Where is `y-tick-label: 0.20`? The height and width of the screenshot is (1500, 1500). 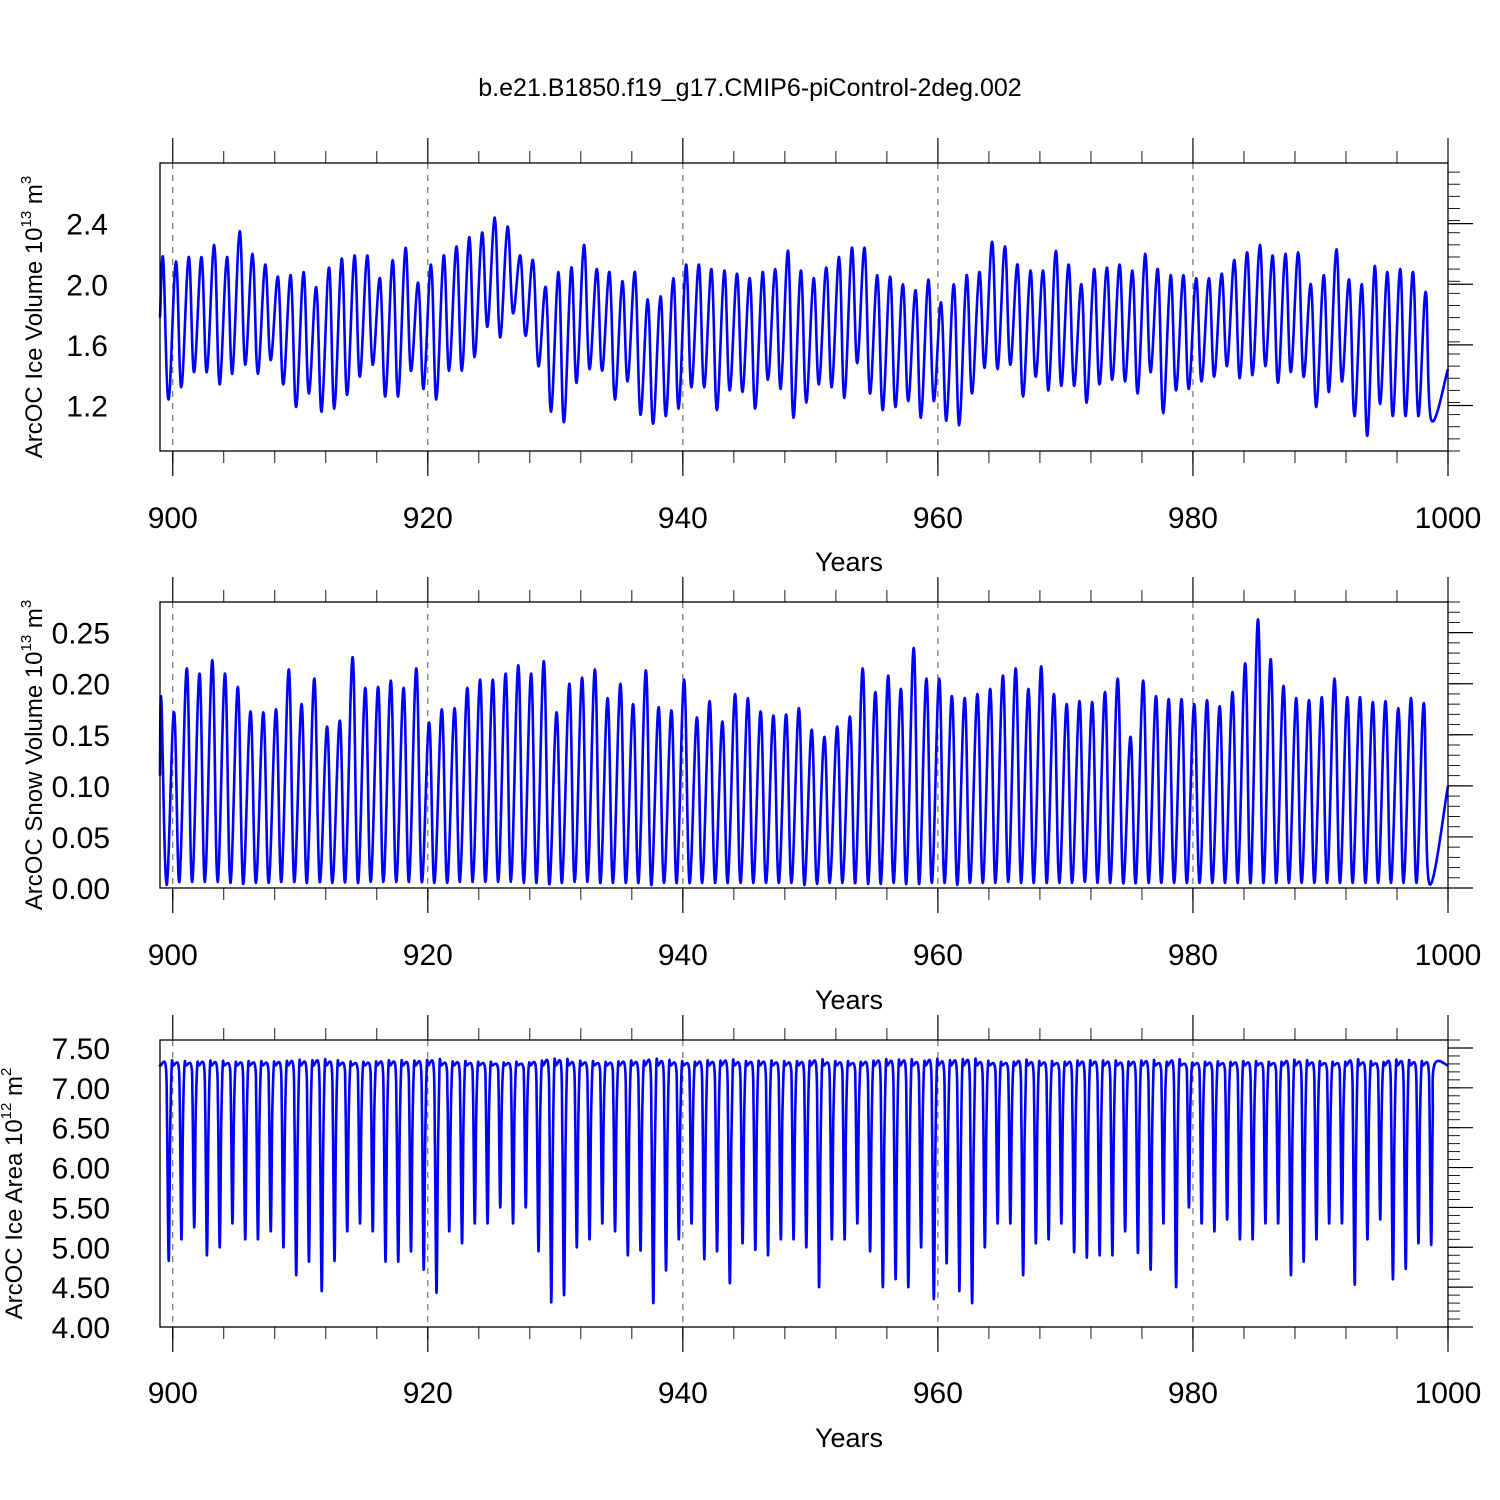 y-tick-label: 0.20 is located at coordinates (81, 685).